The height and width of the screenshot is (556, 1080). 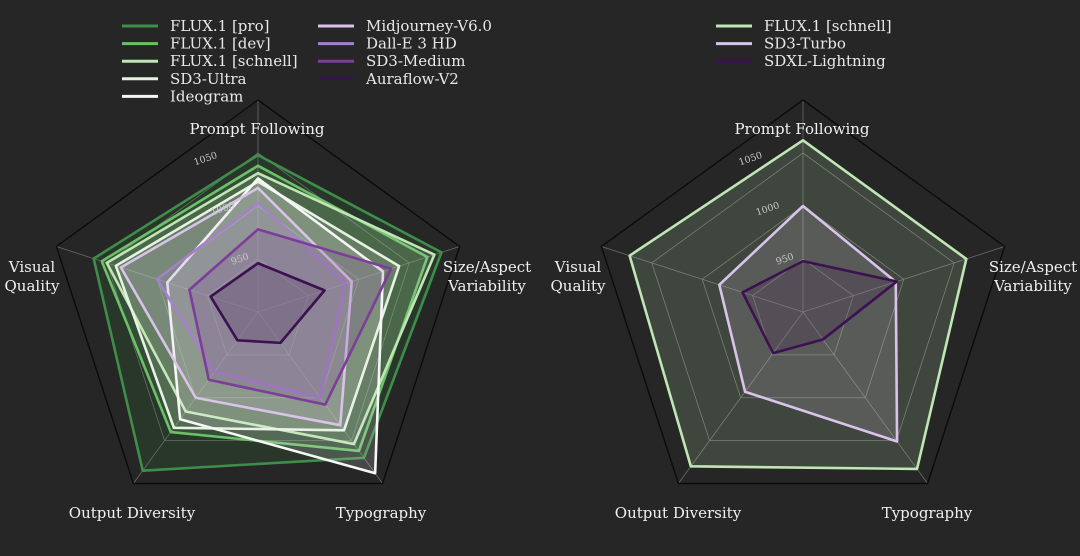 What do you see at coordinates (429, 26) in the screenshot?
I see `legend-label: Midjourney-V6.0` at bounding box center [429, 26].